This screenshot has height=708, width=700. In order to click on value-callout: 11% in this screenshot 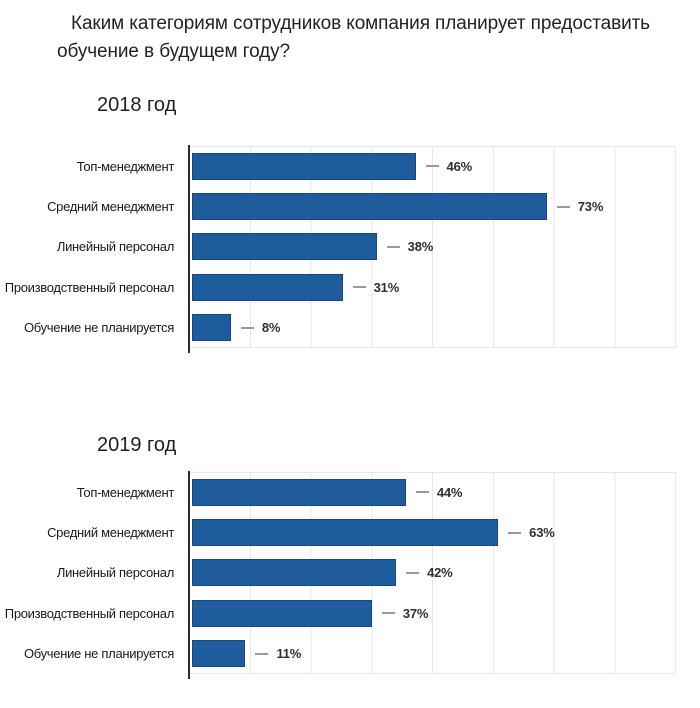, I will do `click(278, 653)`.